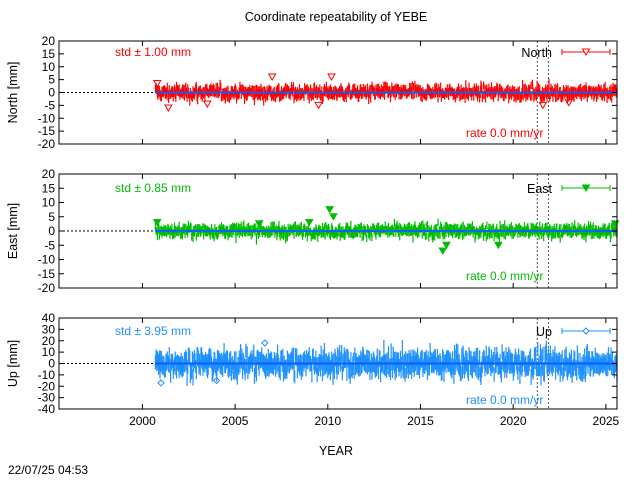  I want to click on legend-label: Up, so click(544, 332).